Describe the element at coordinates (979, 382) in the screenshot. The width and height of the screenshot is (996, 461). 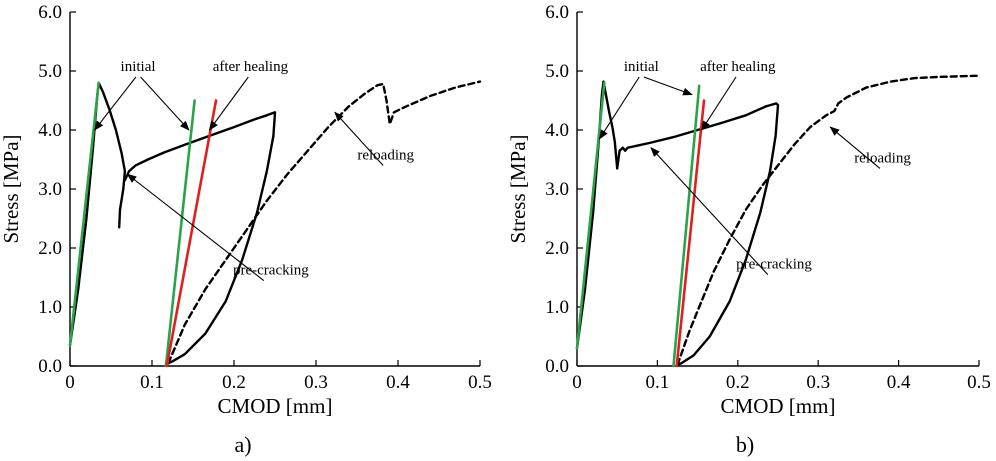
I see `panel-b-x-tick-label: 0.5` at that location.